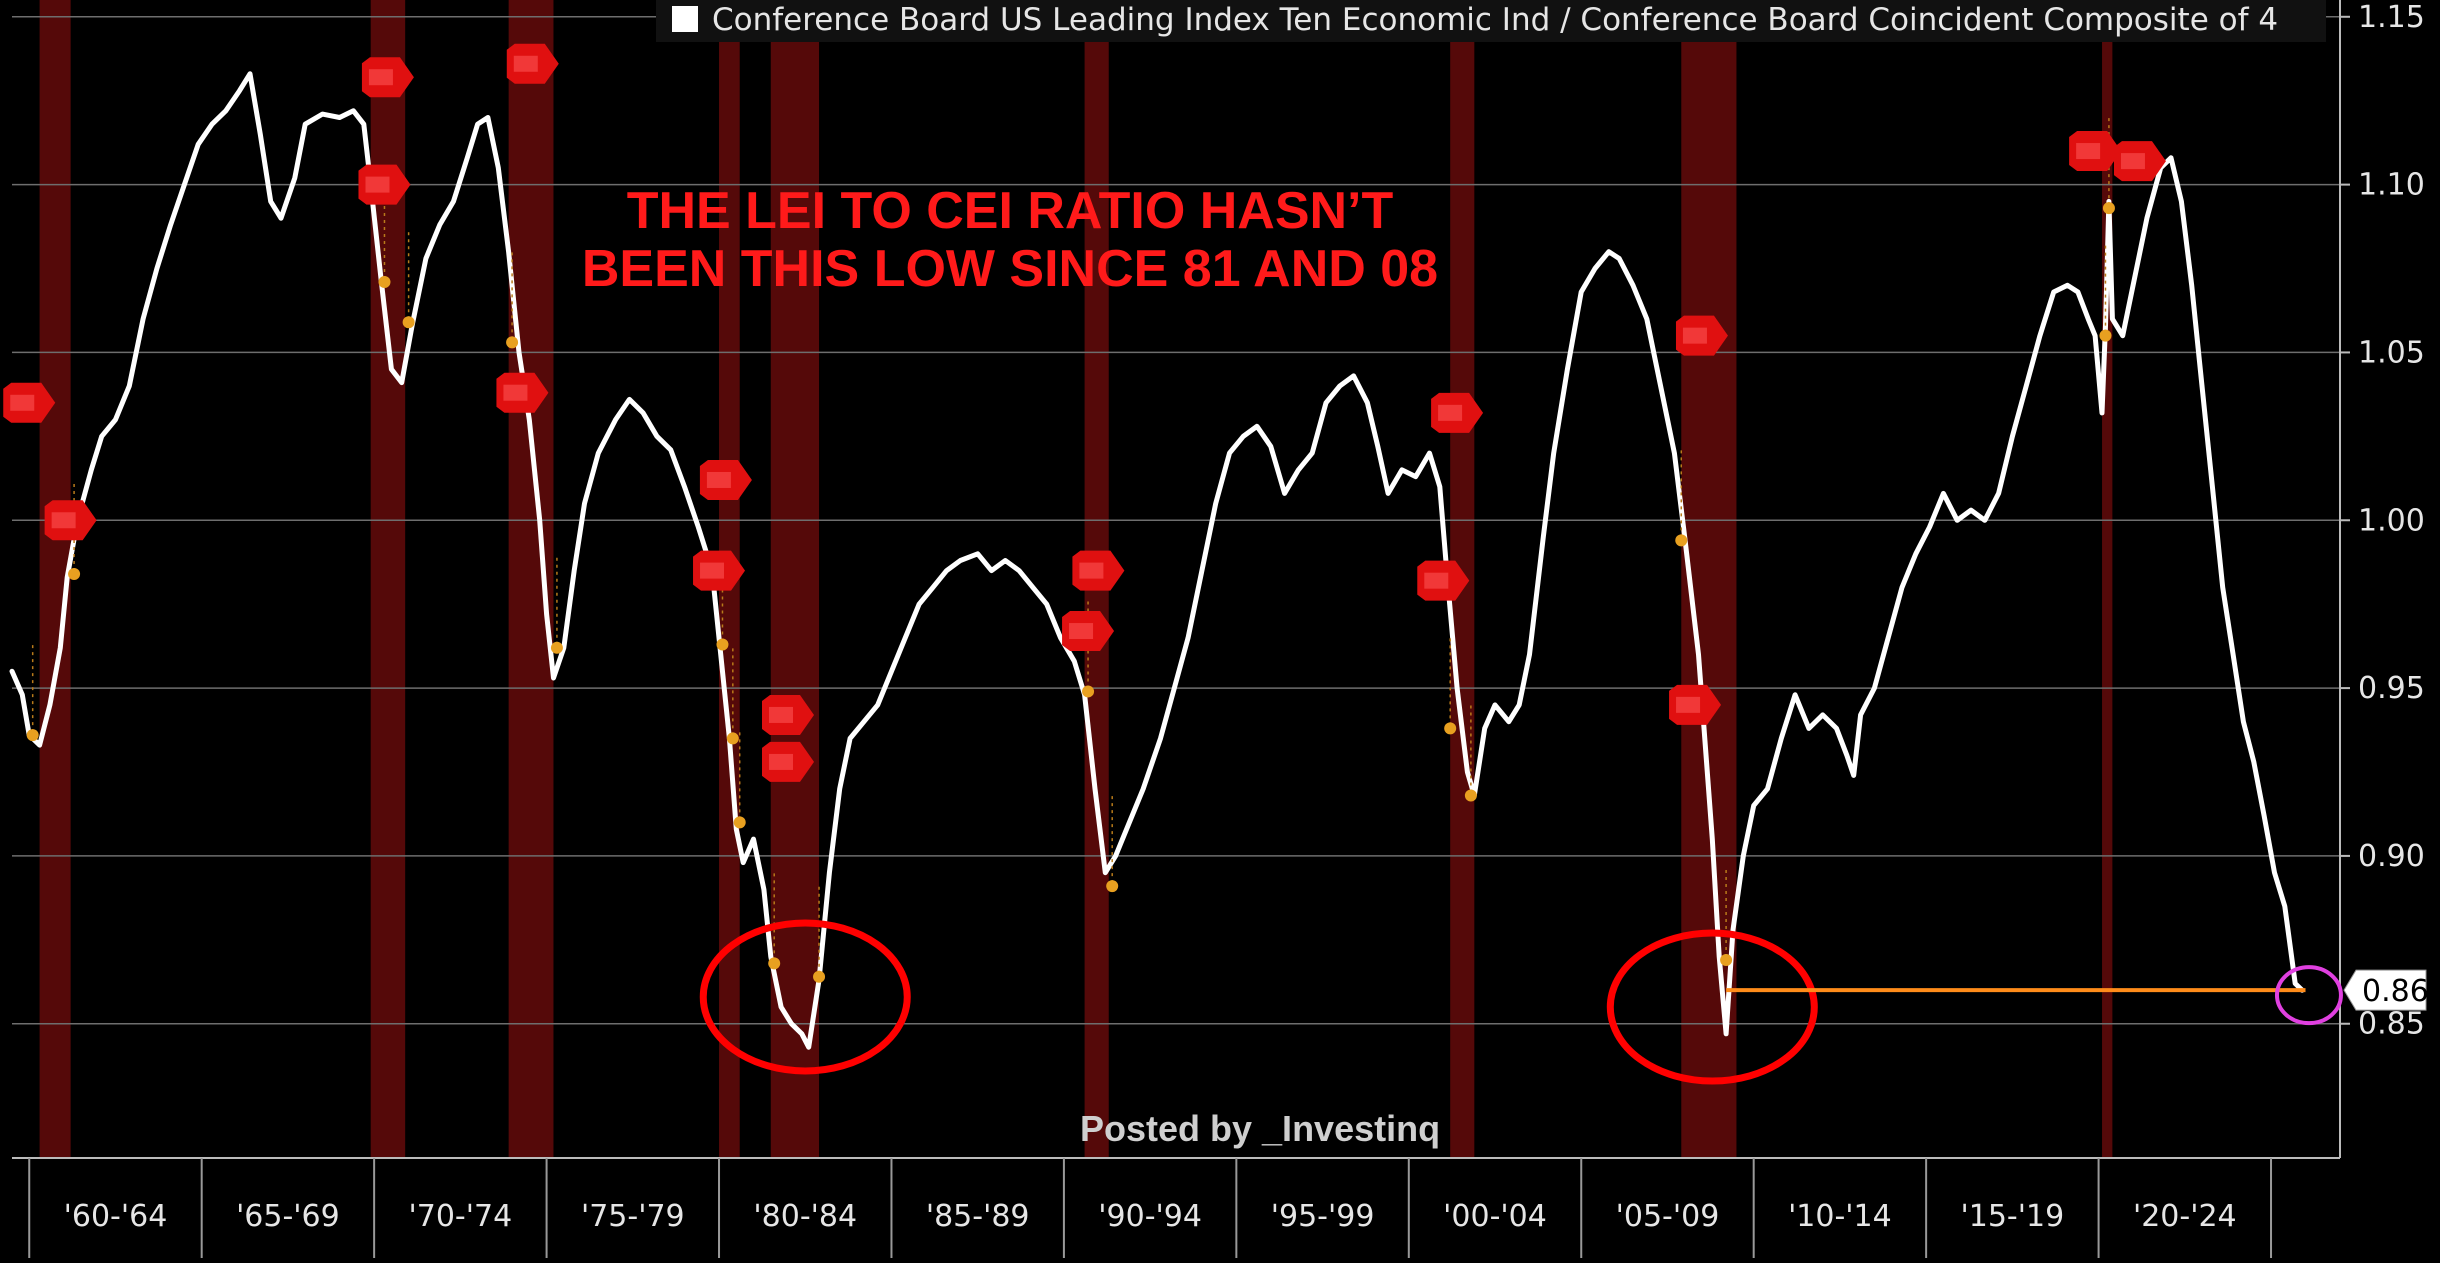 Image resolution: width=2440 pixels, height=1263 pixels. I want to click on y-tick-label: 1.00, so click(2391, 520).